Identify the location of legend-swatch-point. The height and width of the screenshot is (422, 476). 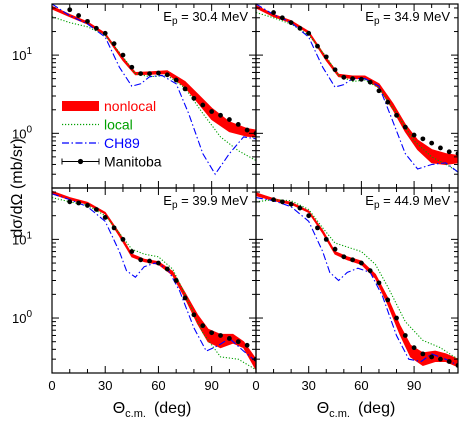
(80, 161).